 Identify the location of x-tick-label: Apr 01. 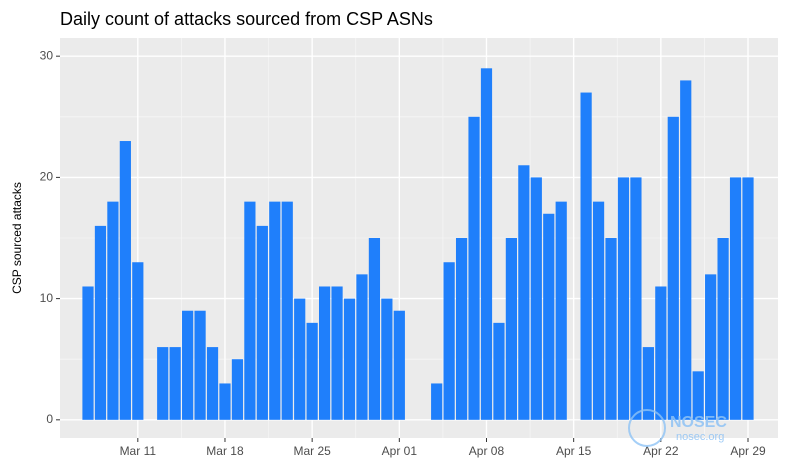
(400, 451).